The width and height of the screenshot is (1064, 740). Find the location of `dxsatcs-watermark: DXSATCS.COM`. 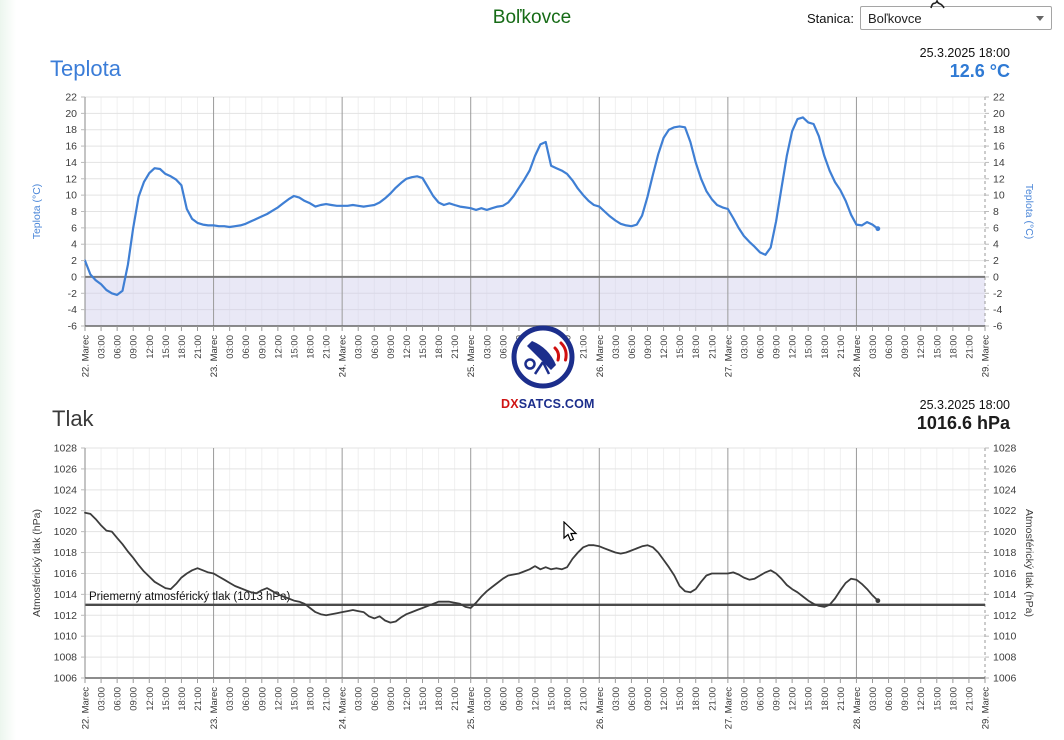

dxsatcs-watermark: DXSATCS.COM is located at coordinates (548, 367).